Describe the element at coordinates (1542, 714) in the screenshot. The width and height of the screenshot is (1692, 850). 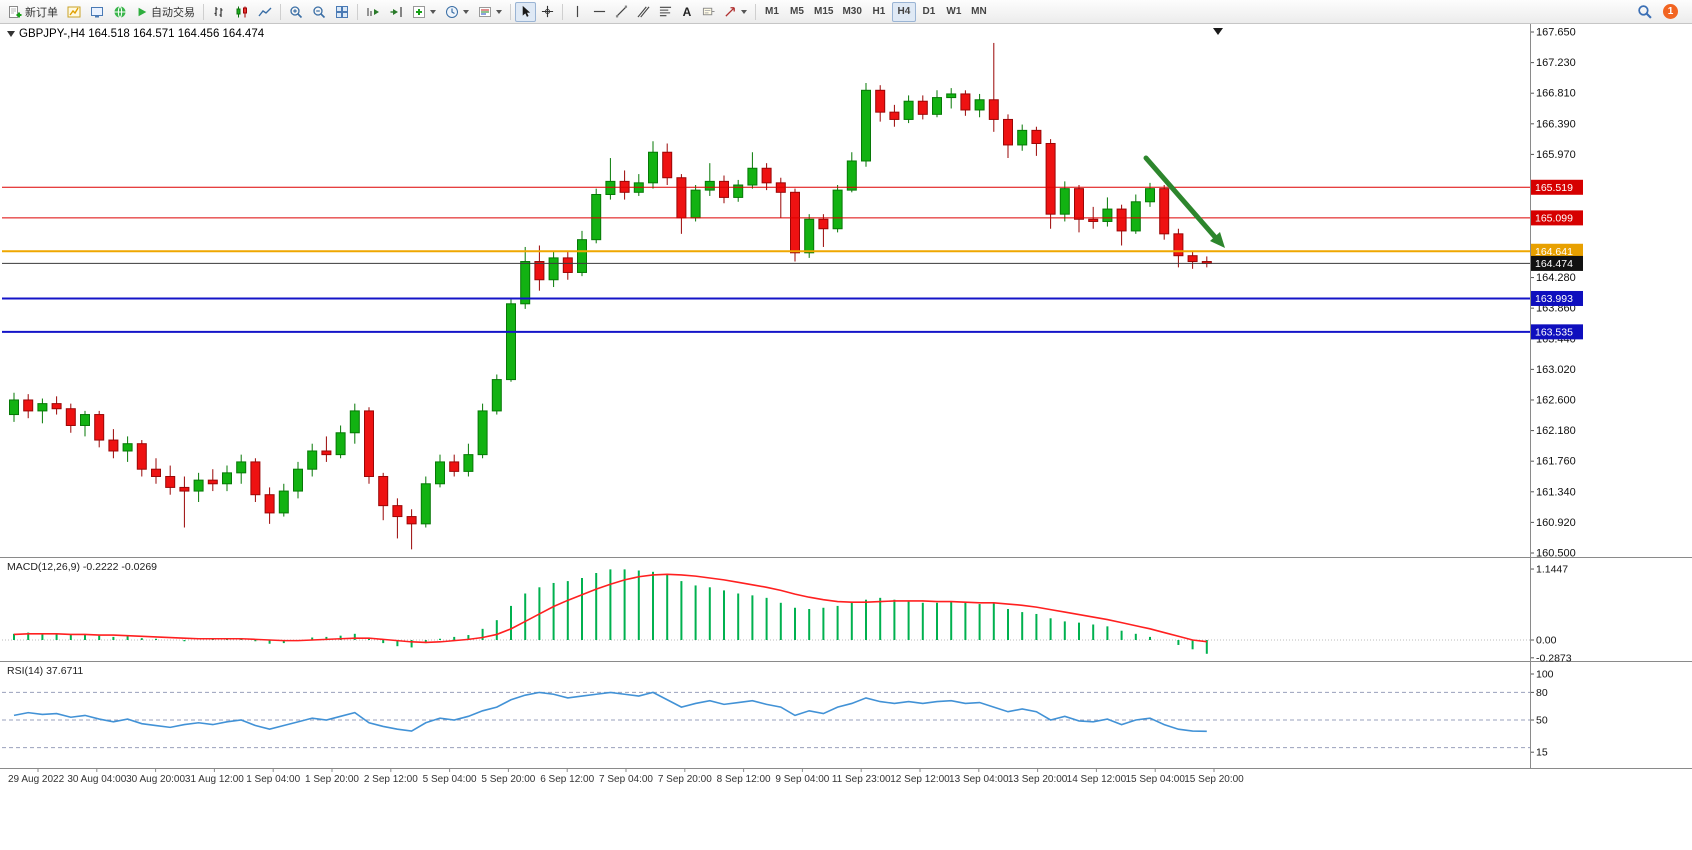
I see `rsi-axis: 100 80 50 15` at that location.